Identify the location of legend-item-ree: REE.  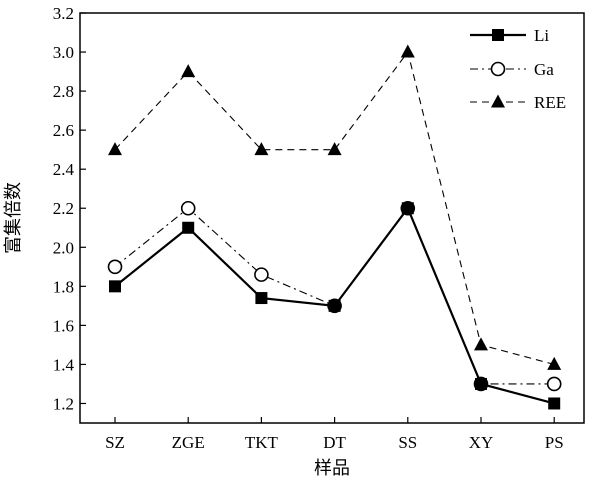
(518, 102).